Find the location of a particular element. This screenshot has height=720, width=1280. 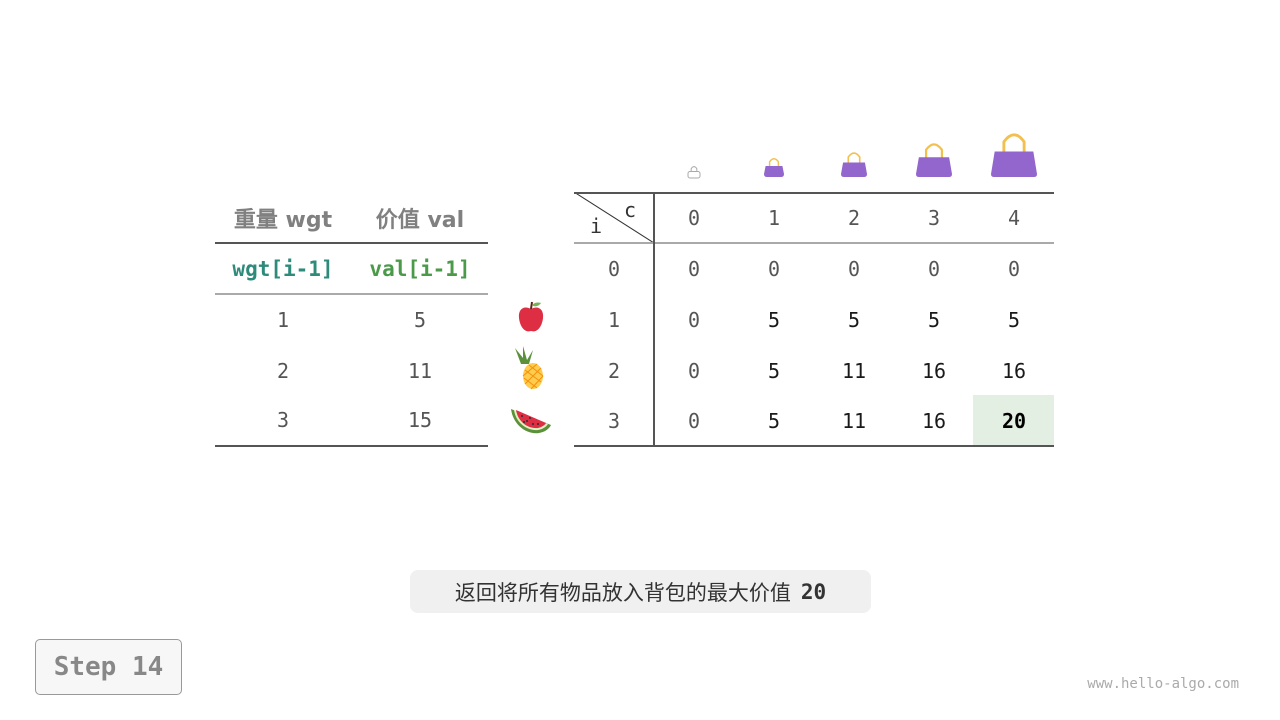

pineapple-icon is located at coordinates (529, 370).